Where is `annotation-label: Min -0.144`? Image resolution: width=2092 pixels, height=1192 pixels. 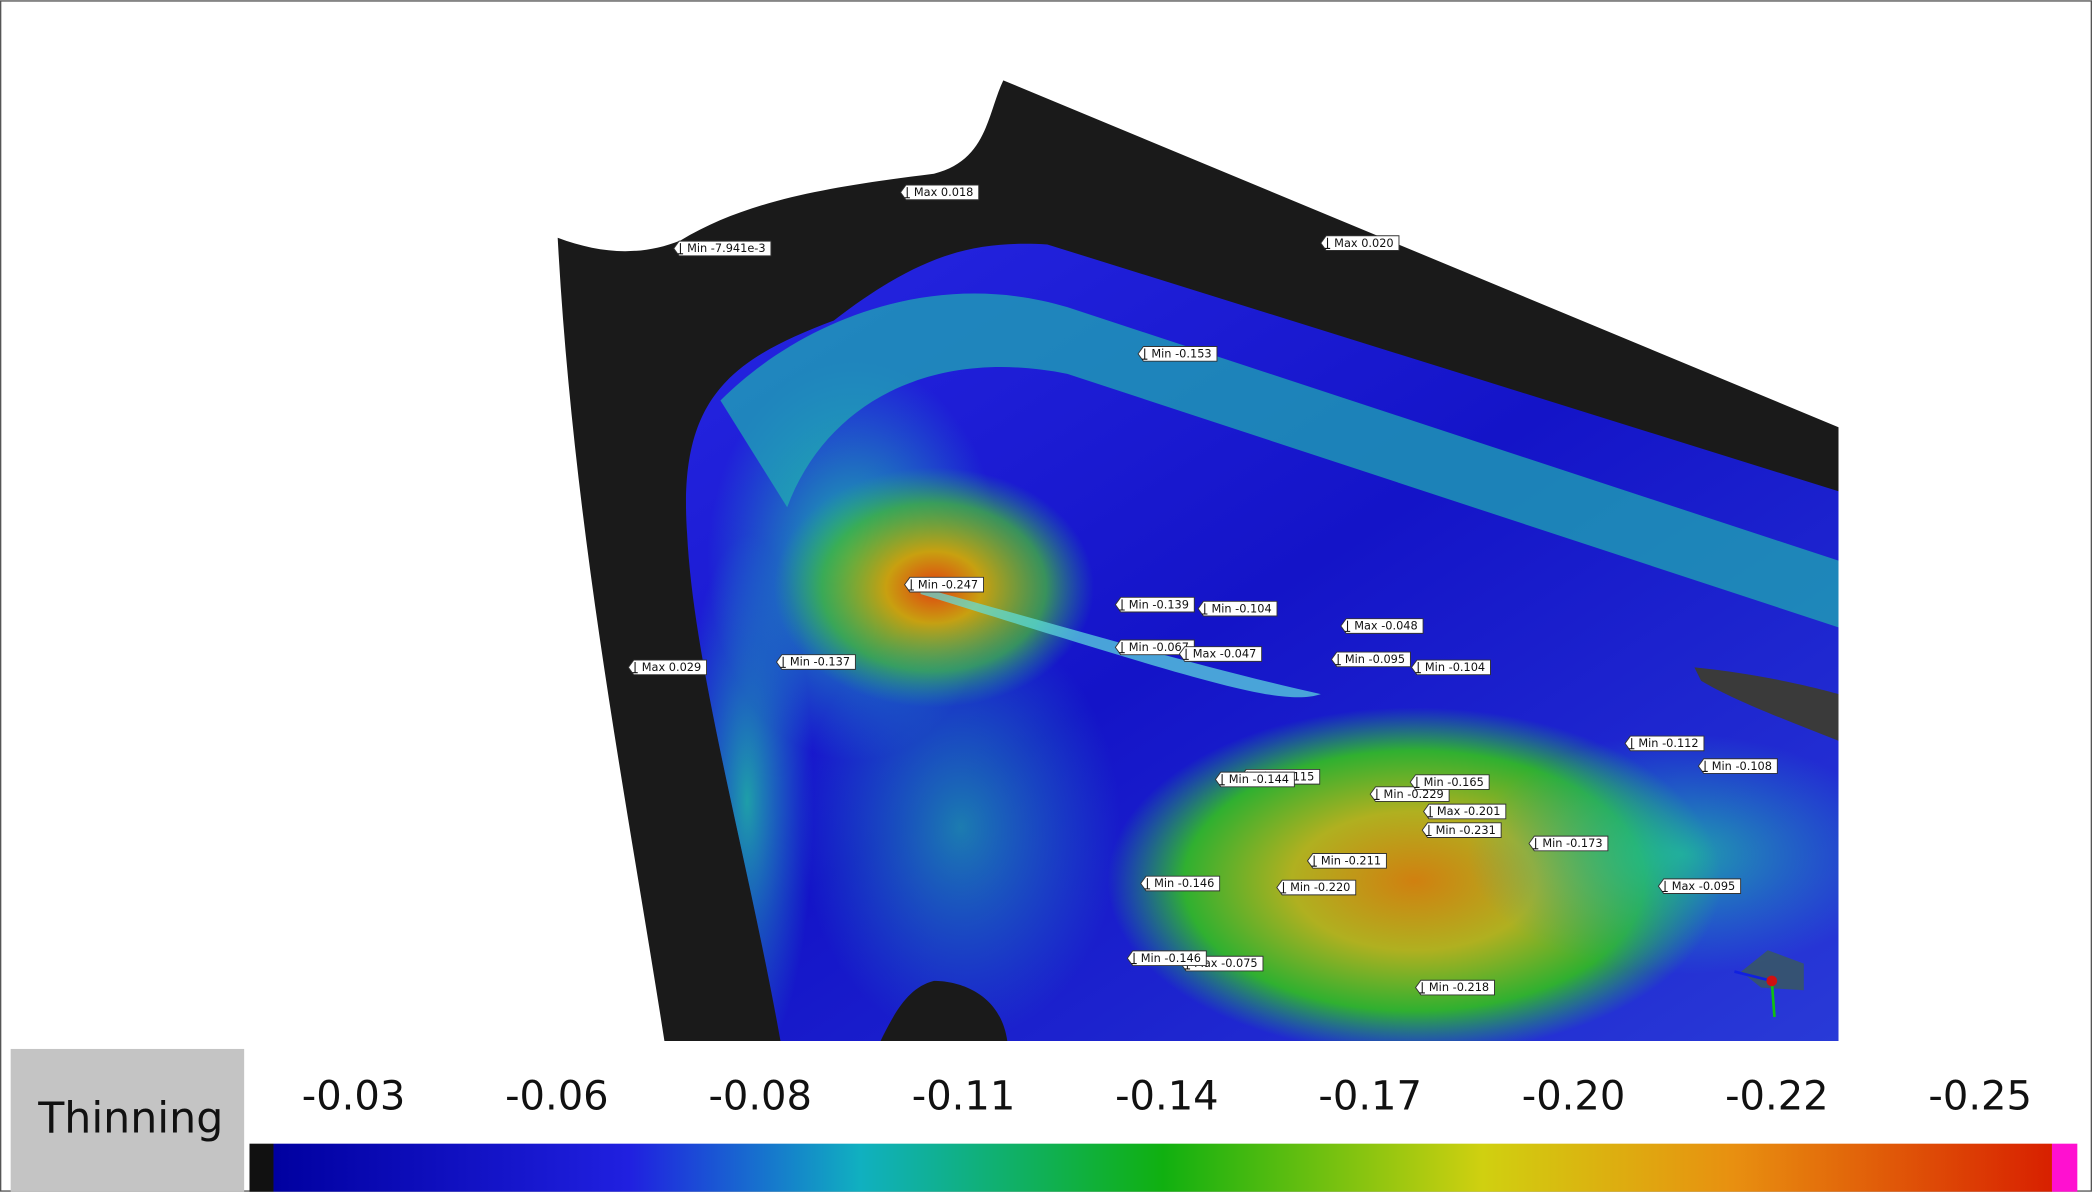 annotation-label: Min -0.144 is located at coordinates (1259, 779).